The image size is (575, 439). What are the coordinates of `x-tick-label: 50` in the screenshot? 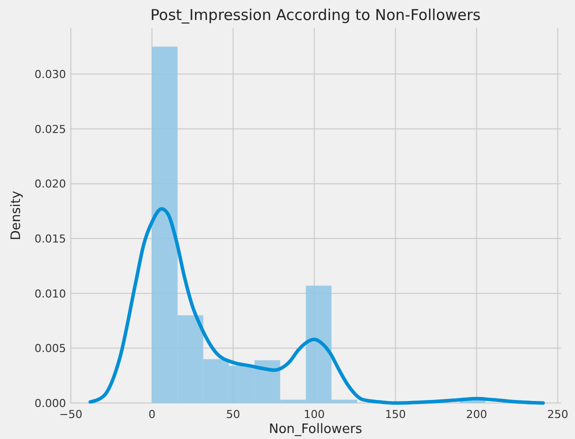 It's located at (233, 414).